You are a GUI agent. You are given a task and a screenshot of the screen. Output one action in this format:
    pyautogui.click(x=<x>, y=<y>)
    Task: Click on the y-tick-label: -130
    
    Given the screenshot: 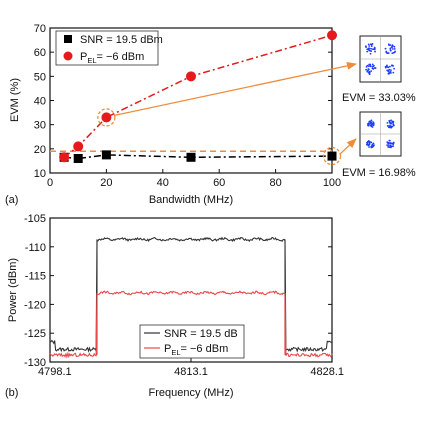 What is the action you would take?
    pyautogui.click(x=35, y=363)
    